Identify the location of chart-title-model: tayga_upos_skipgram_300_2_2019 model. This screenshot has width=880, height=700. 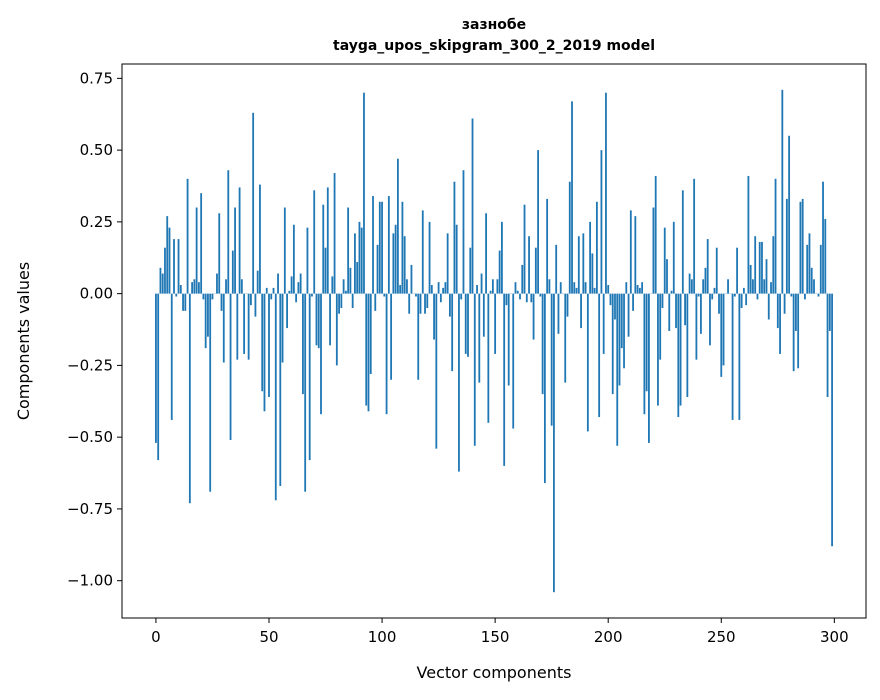
(494, 46).